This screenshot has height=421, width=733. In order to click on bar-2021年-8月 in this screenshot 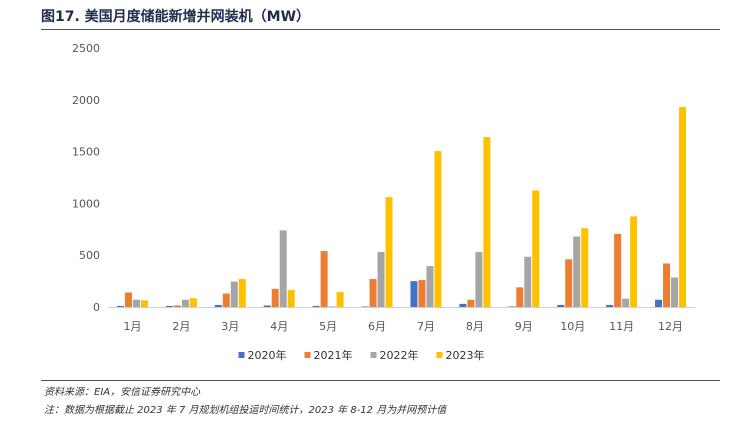, I will do `click(471, 303)`.